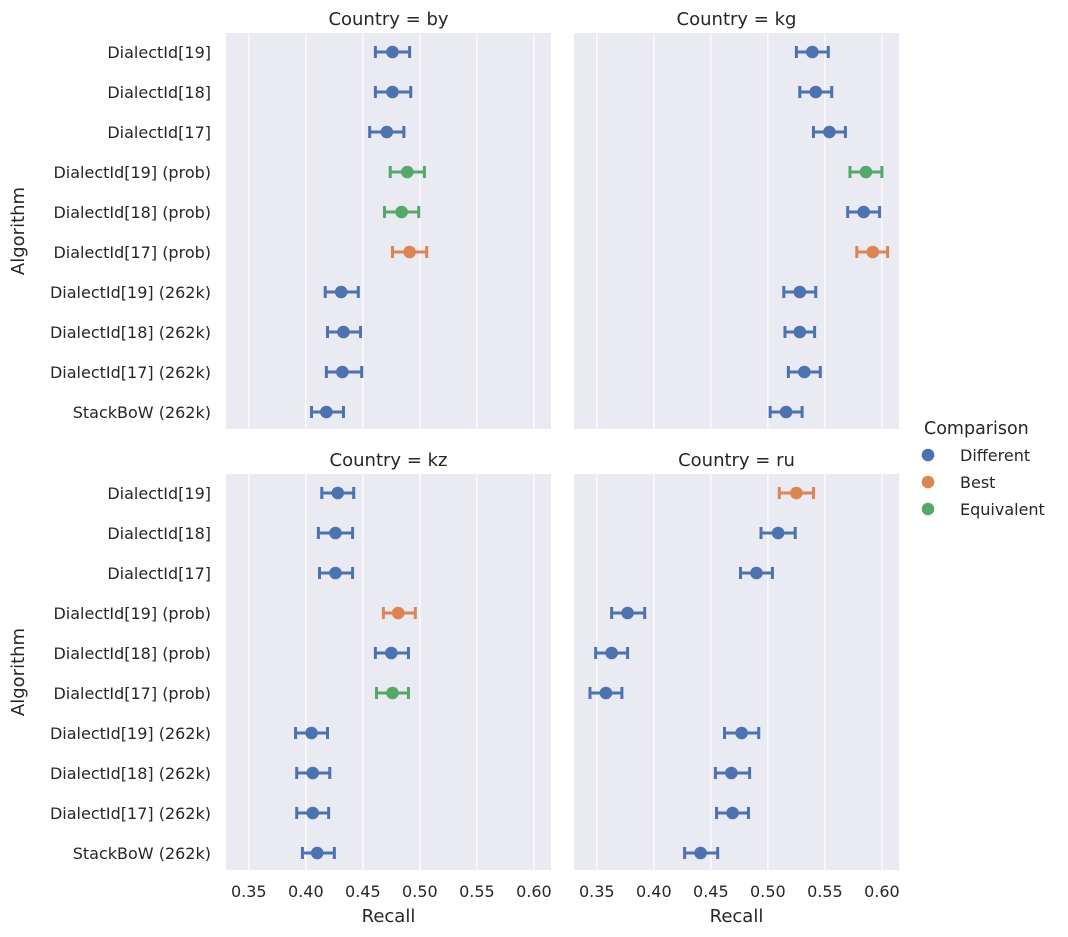 This screenshot has height=937, width=1068. I want to click on legend-label: Different, so click(995, 455).